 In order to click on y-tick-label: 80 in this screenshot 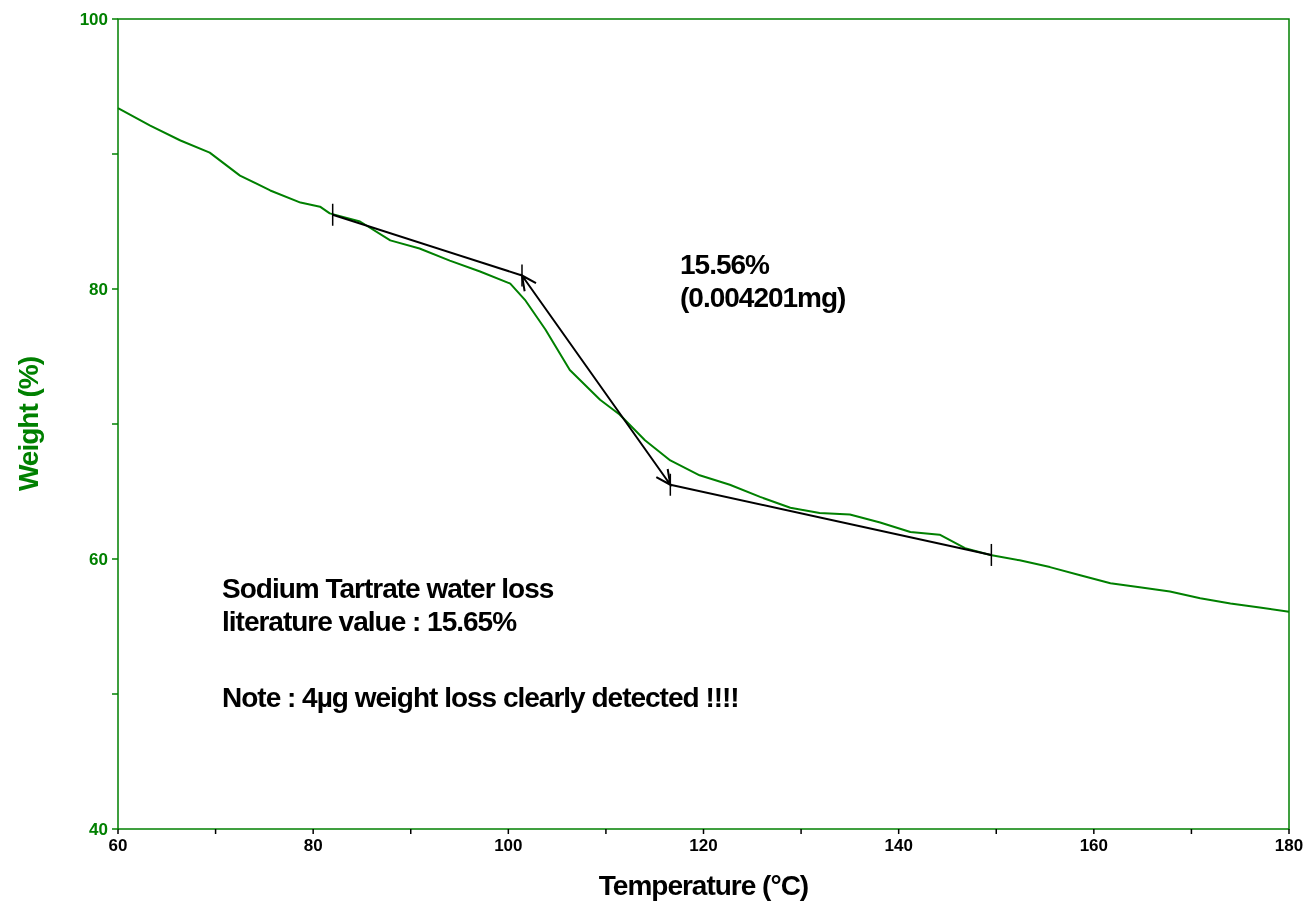, I will do `click(98, 289)`.